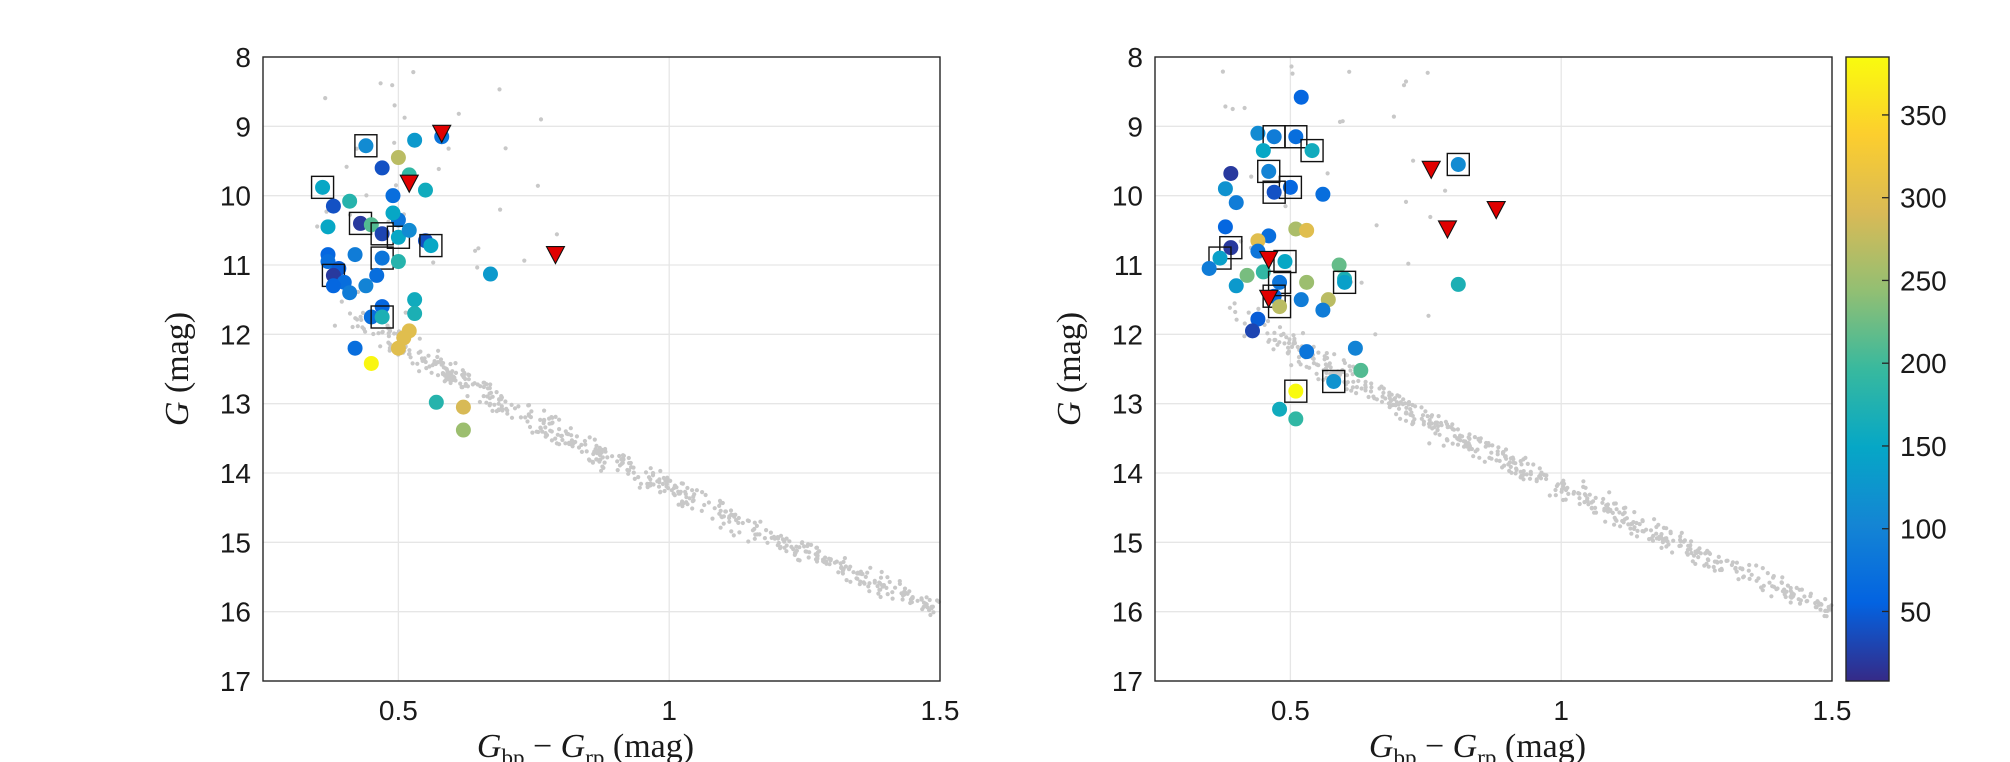 The height and width of the screenshot is (762, 2010). I want to click on y-tick-label: 14, so click(1127, 473).